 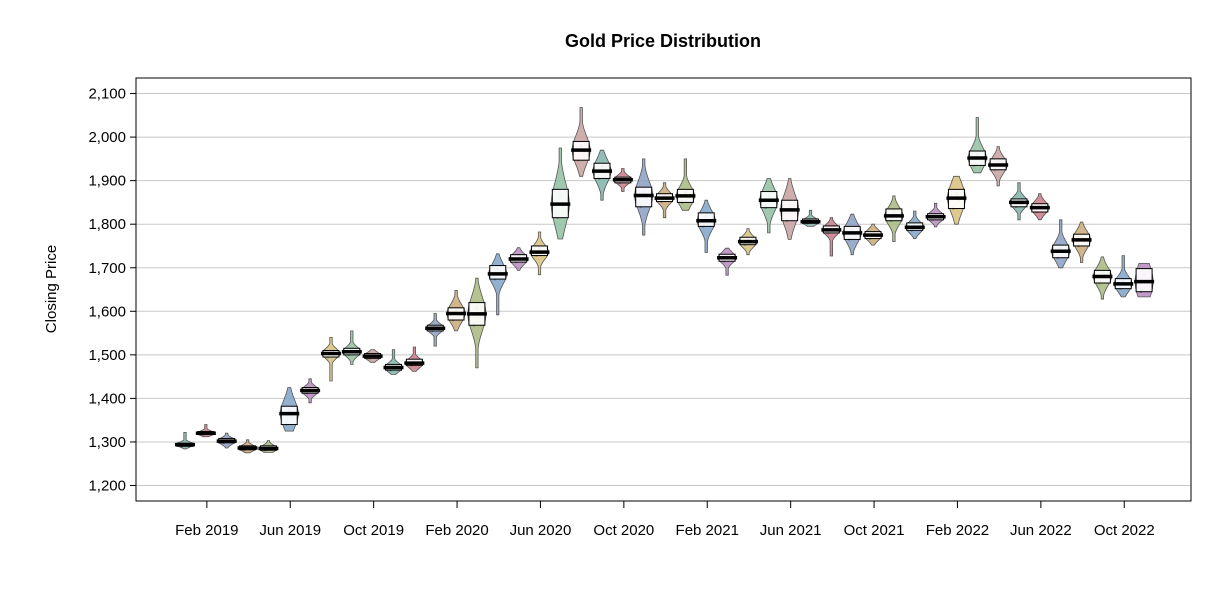 I want to click on violin-mar-2021, so click(x=727, y=261).